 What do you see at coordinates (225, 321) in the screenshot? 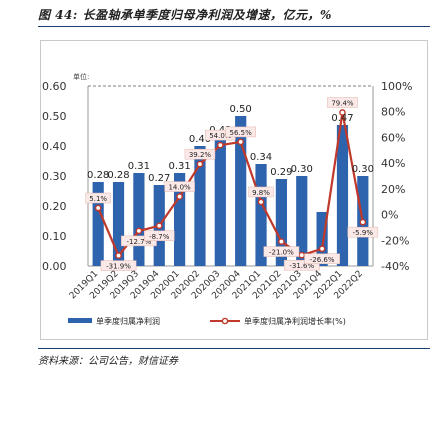
I see `legend-swatch-marker` at bounding box center [225, 321].